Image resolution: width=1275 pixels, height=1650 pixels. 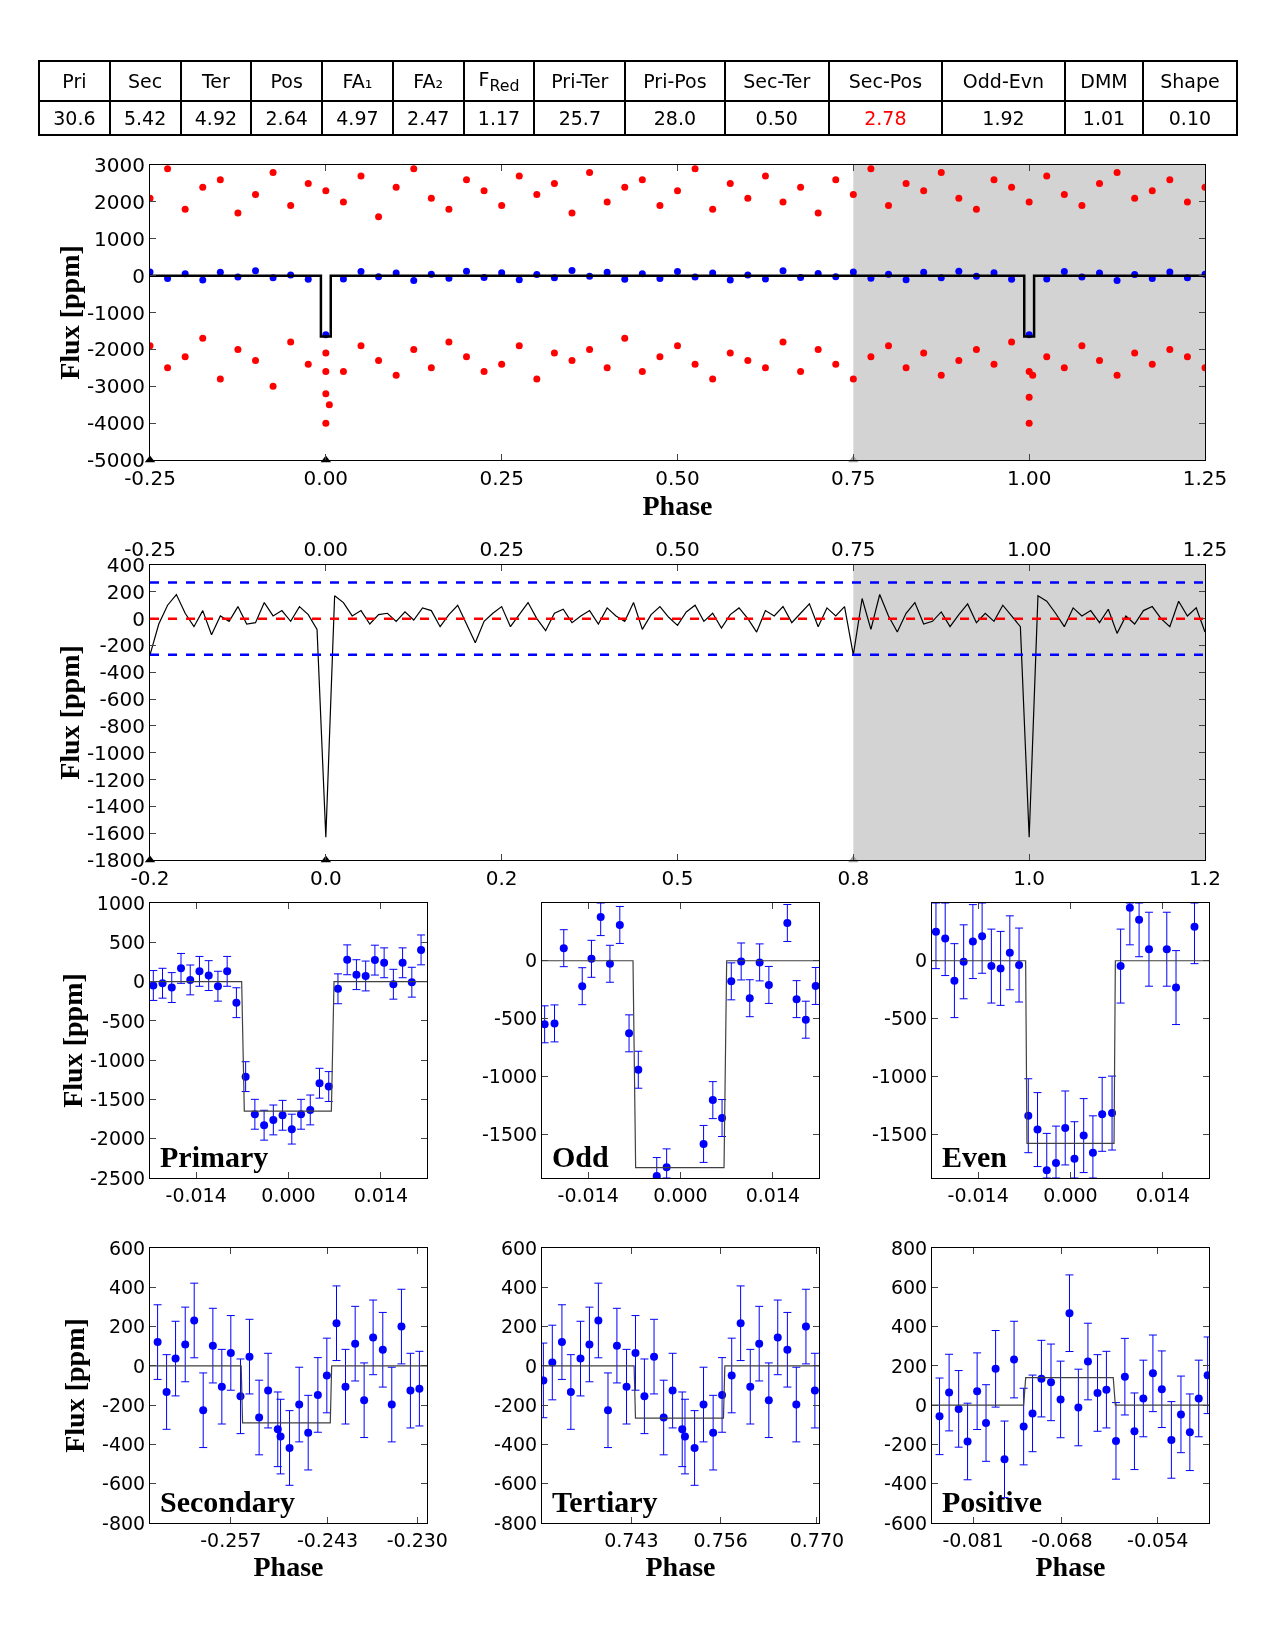 I want to click on y-tick-label: 3000, so click(x=119, y=165).